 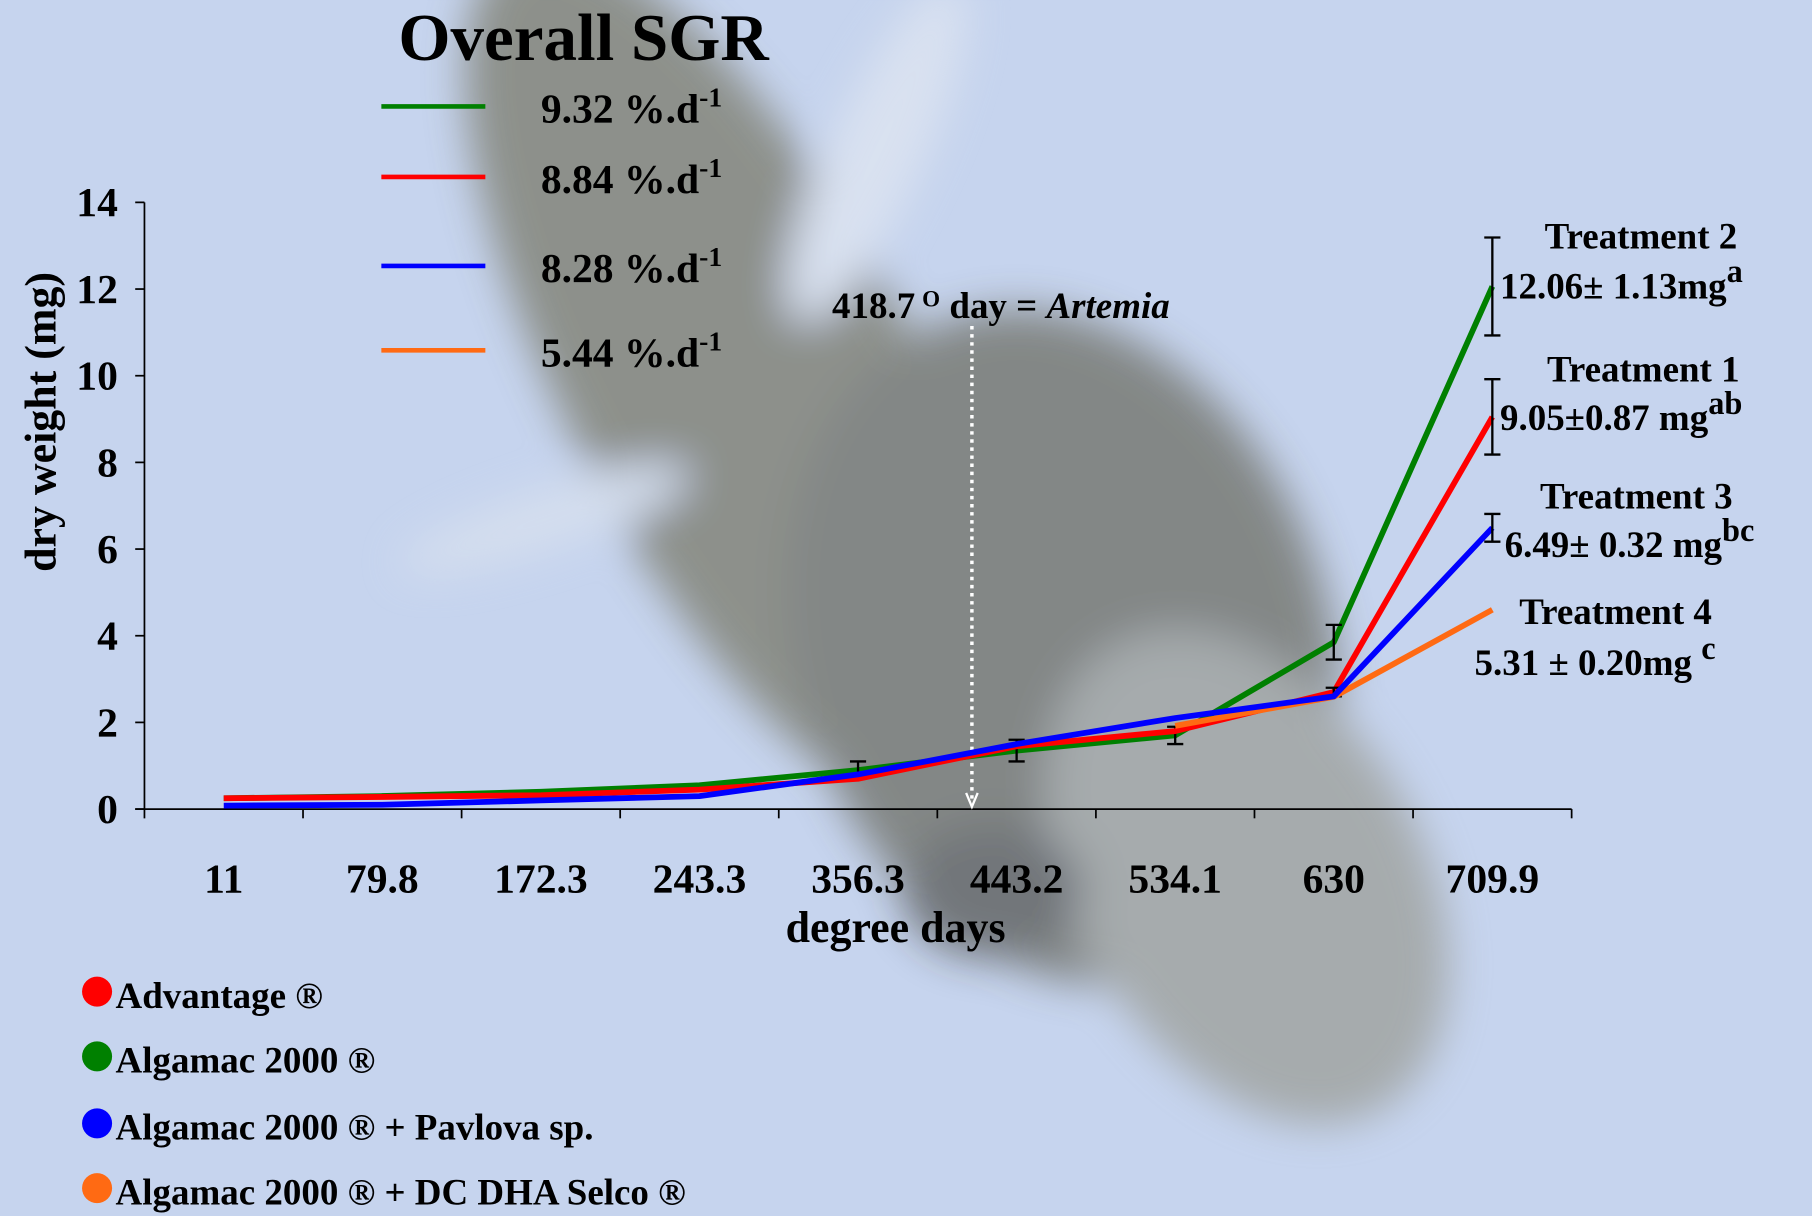 I want to click on y-tick-label: 0, so click(x=107, y=809).